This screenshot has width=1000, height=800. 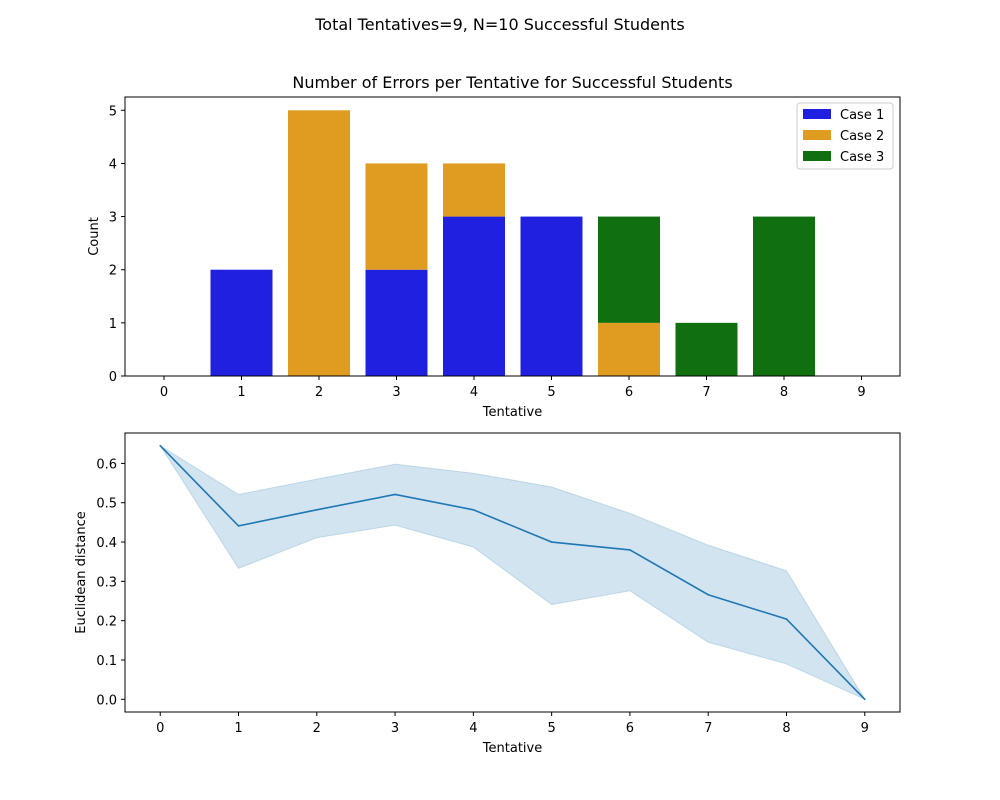 What do you see at coordinates (241, 392) in the screenshot?
I see `bar-x-tick-label: 1` at bounding box center [241, 392].